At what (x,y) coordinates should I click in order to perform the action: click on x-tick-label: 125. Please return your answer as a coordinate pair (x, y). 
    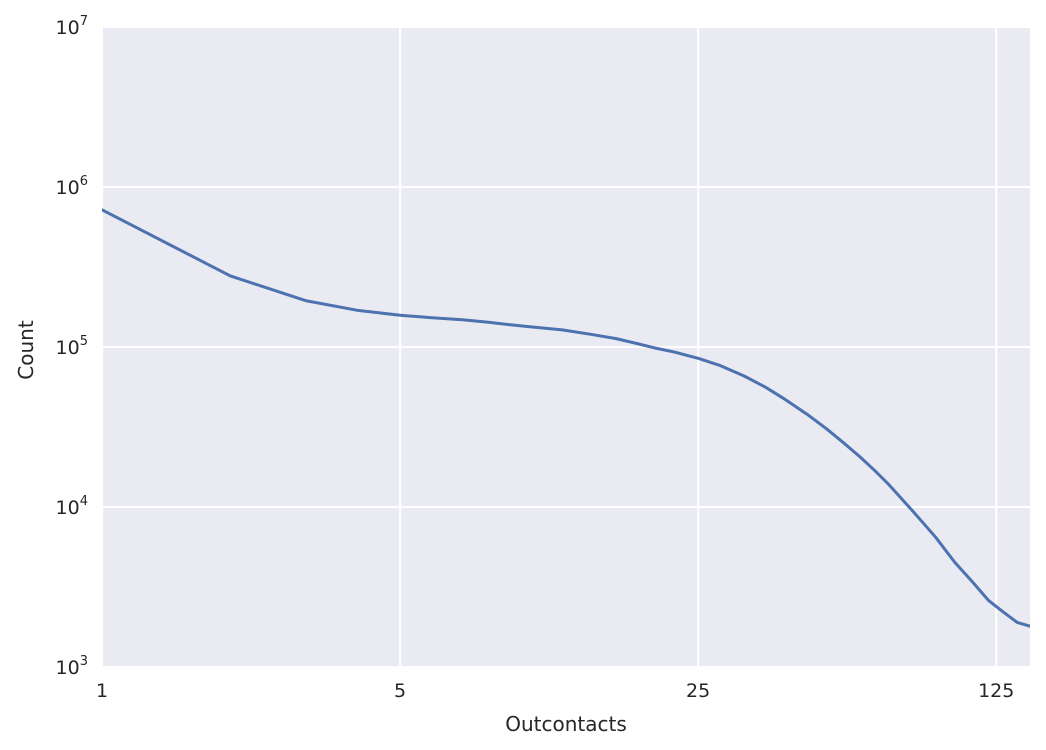
    Looking at the image, I should click on (996, 691).